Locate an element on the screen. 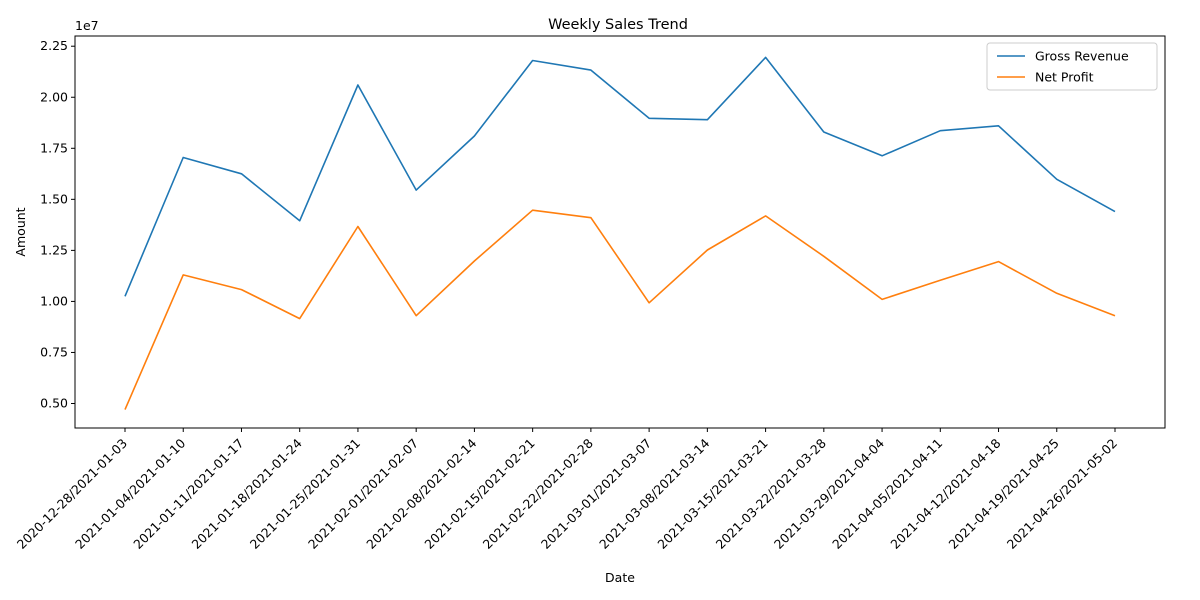 The width and height of the screenshot is (1200, 600). legend-box is located at coordinates (1072, 66).